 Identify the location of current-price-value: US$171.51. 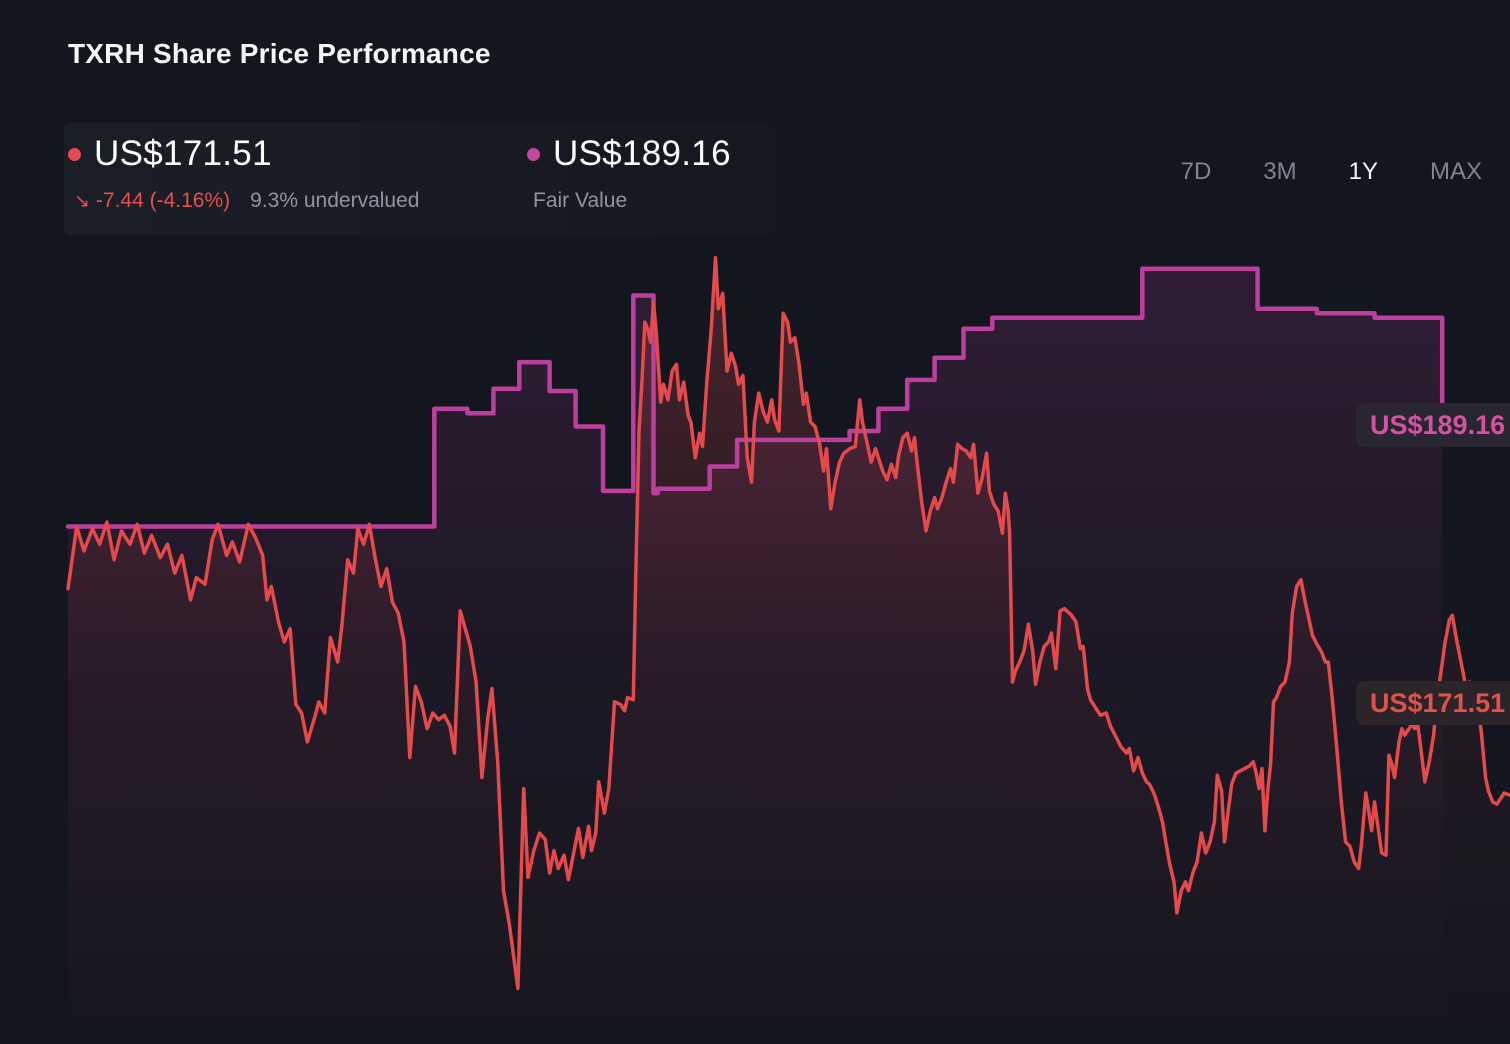
(183, 153).